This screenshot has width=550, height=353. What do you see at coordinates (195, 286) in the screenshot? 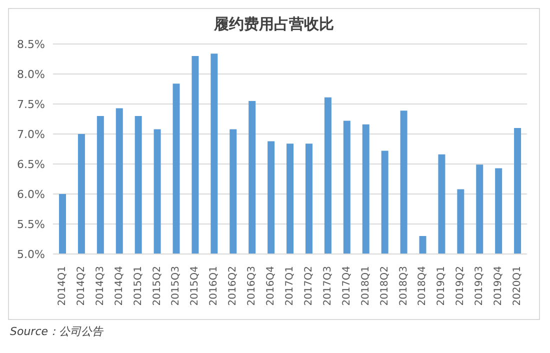
I see `x-tick-label: 2015Q4` at bounding box center [195, 286].